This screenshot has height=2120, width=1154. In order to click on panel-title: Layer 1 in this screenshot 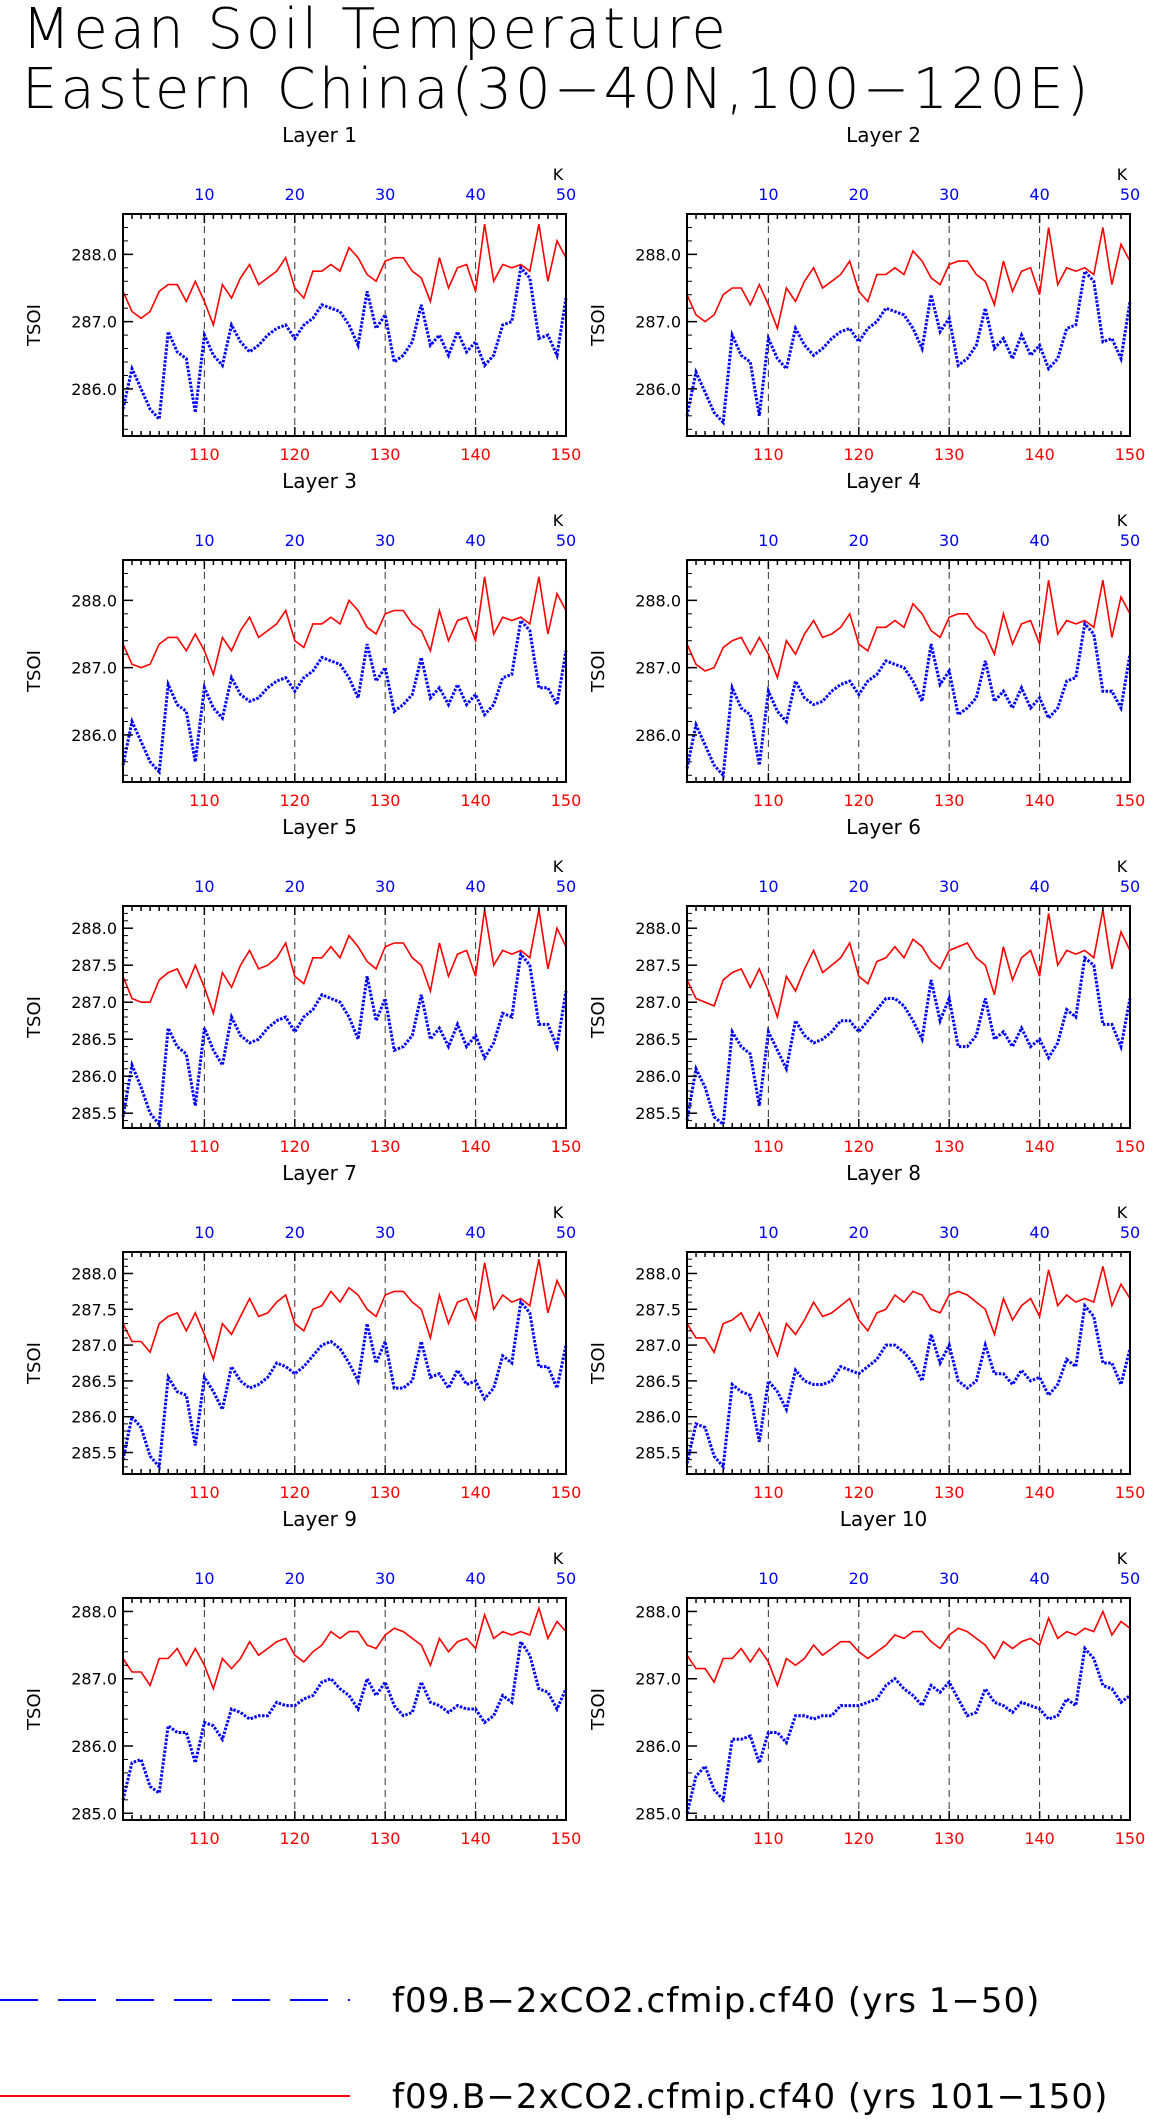, I will do `click(319, 135)`.